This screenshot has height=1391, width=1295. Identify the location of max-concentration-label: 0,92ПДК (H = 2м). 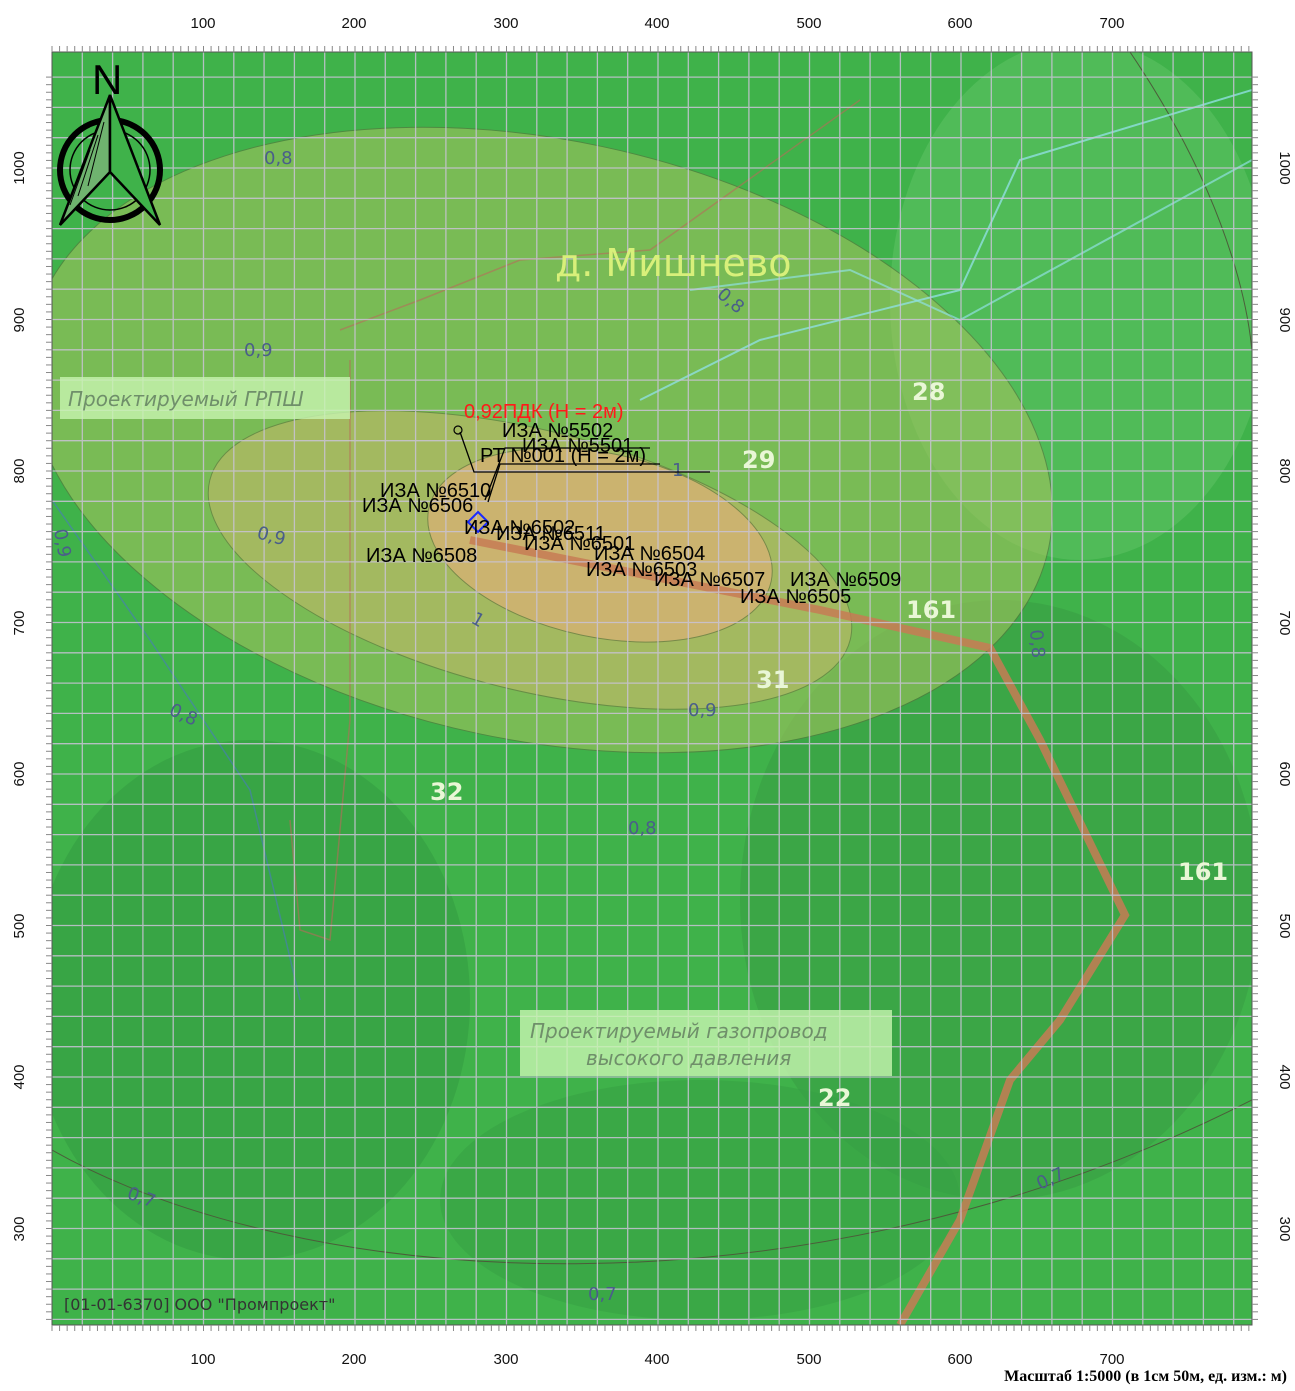
(543, 412).